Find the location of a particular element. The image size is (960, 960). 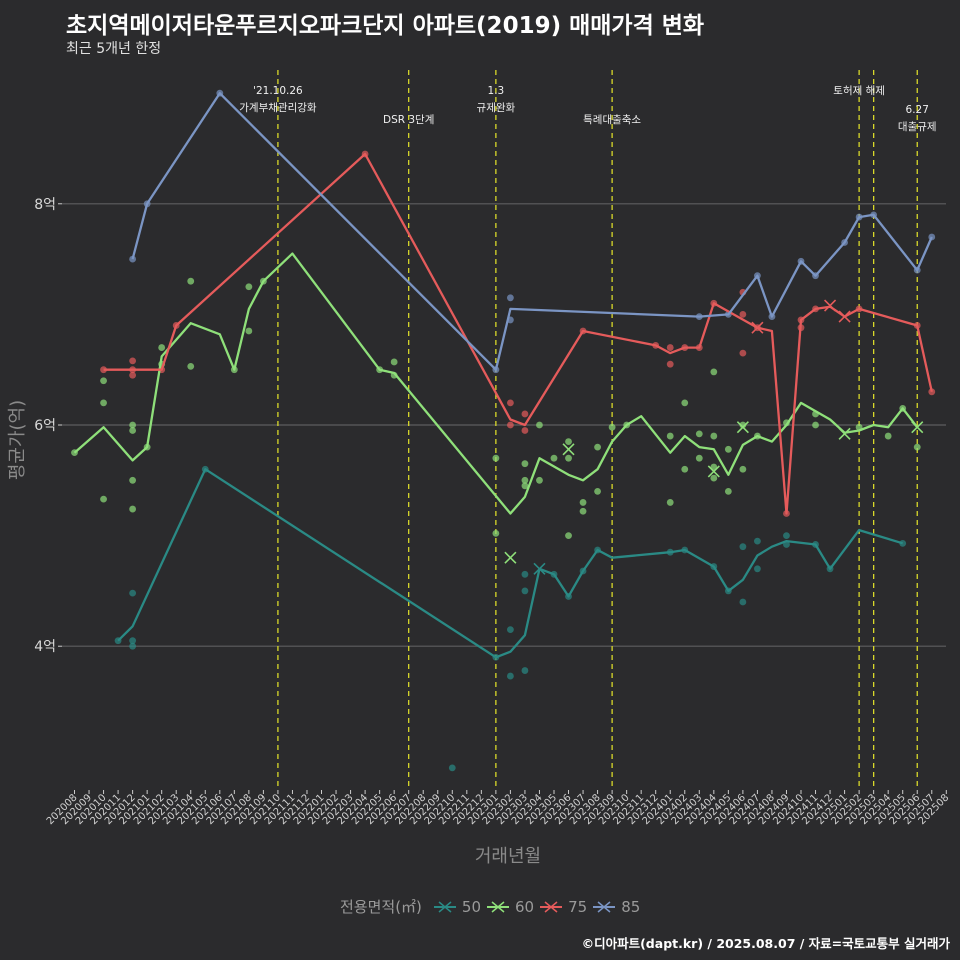

y-axis-ticks: 4억 6억 8억 is located at coordinates (48, 426).